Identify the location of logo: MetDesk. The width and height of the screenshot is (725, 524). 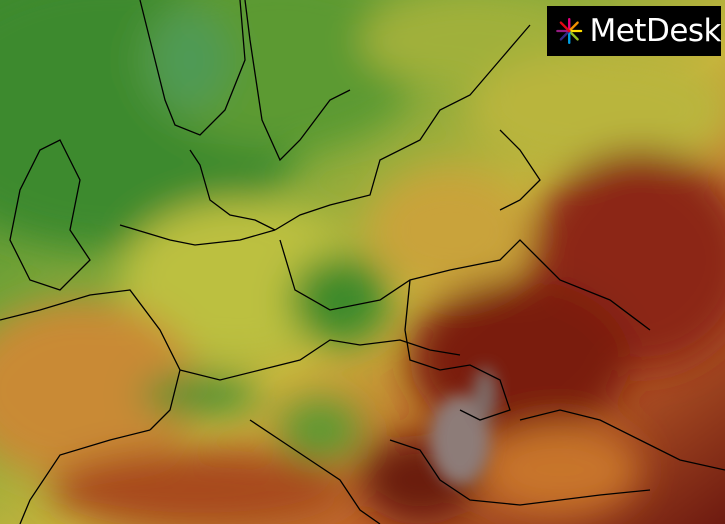
(634, 31).